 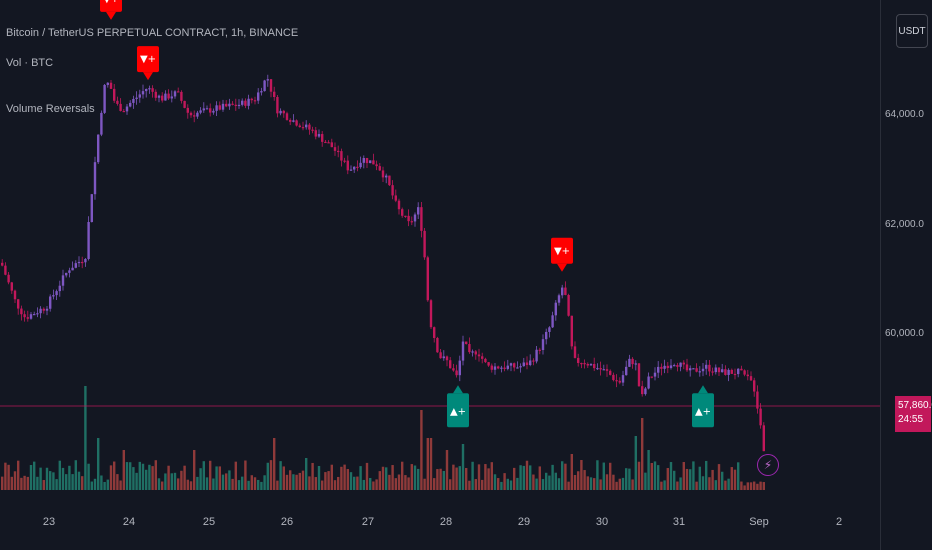 What do you see at coordinates (906, 275) in the screenshot?
I see `price-axis: 60,000.0 62,000.0 64,000.0` at bounding box center [906, 275].